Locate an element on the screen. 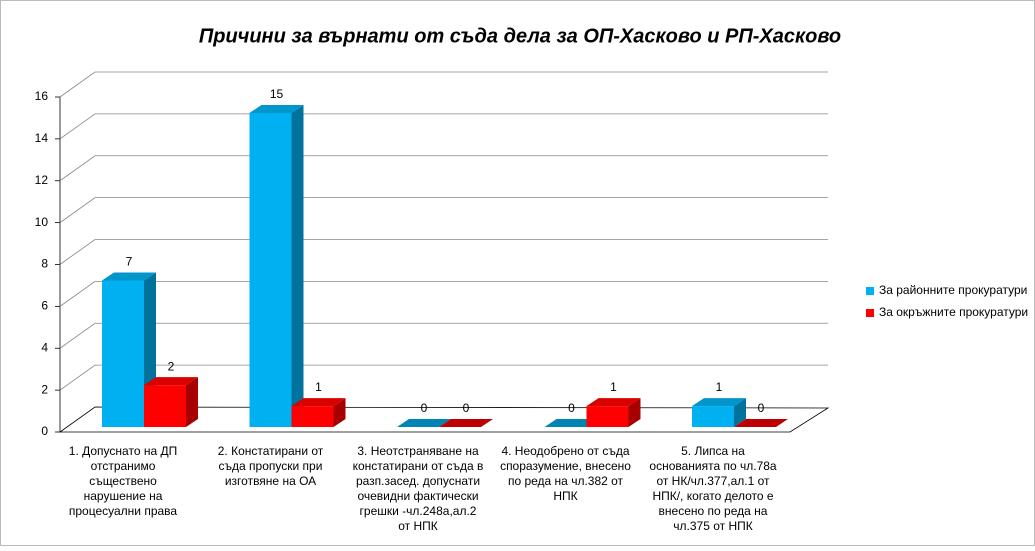 This screenshot has height=551, width=1035. data-label: 2 is located at coordinates (171, 366).